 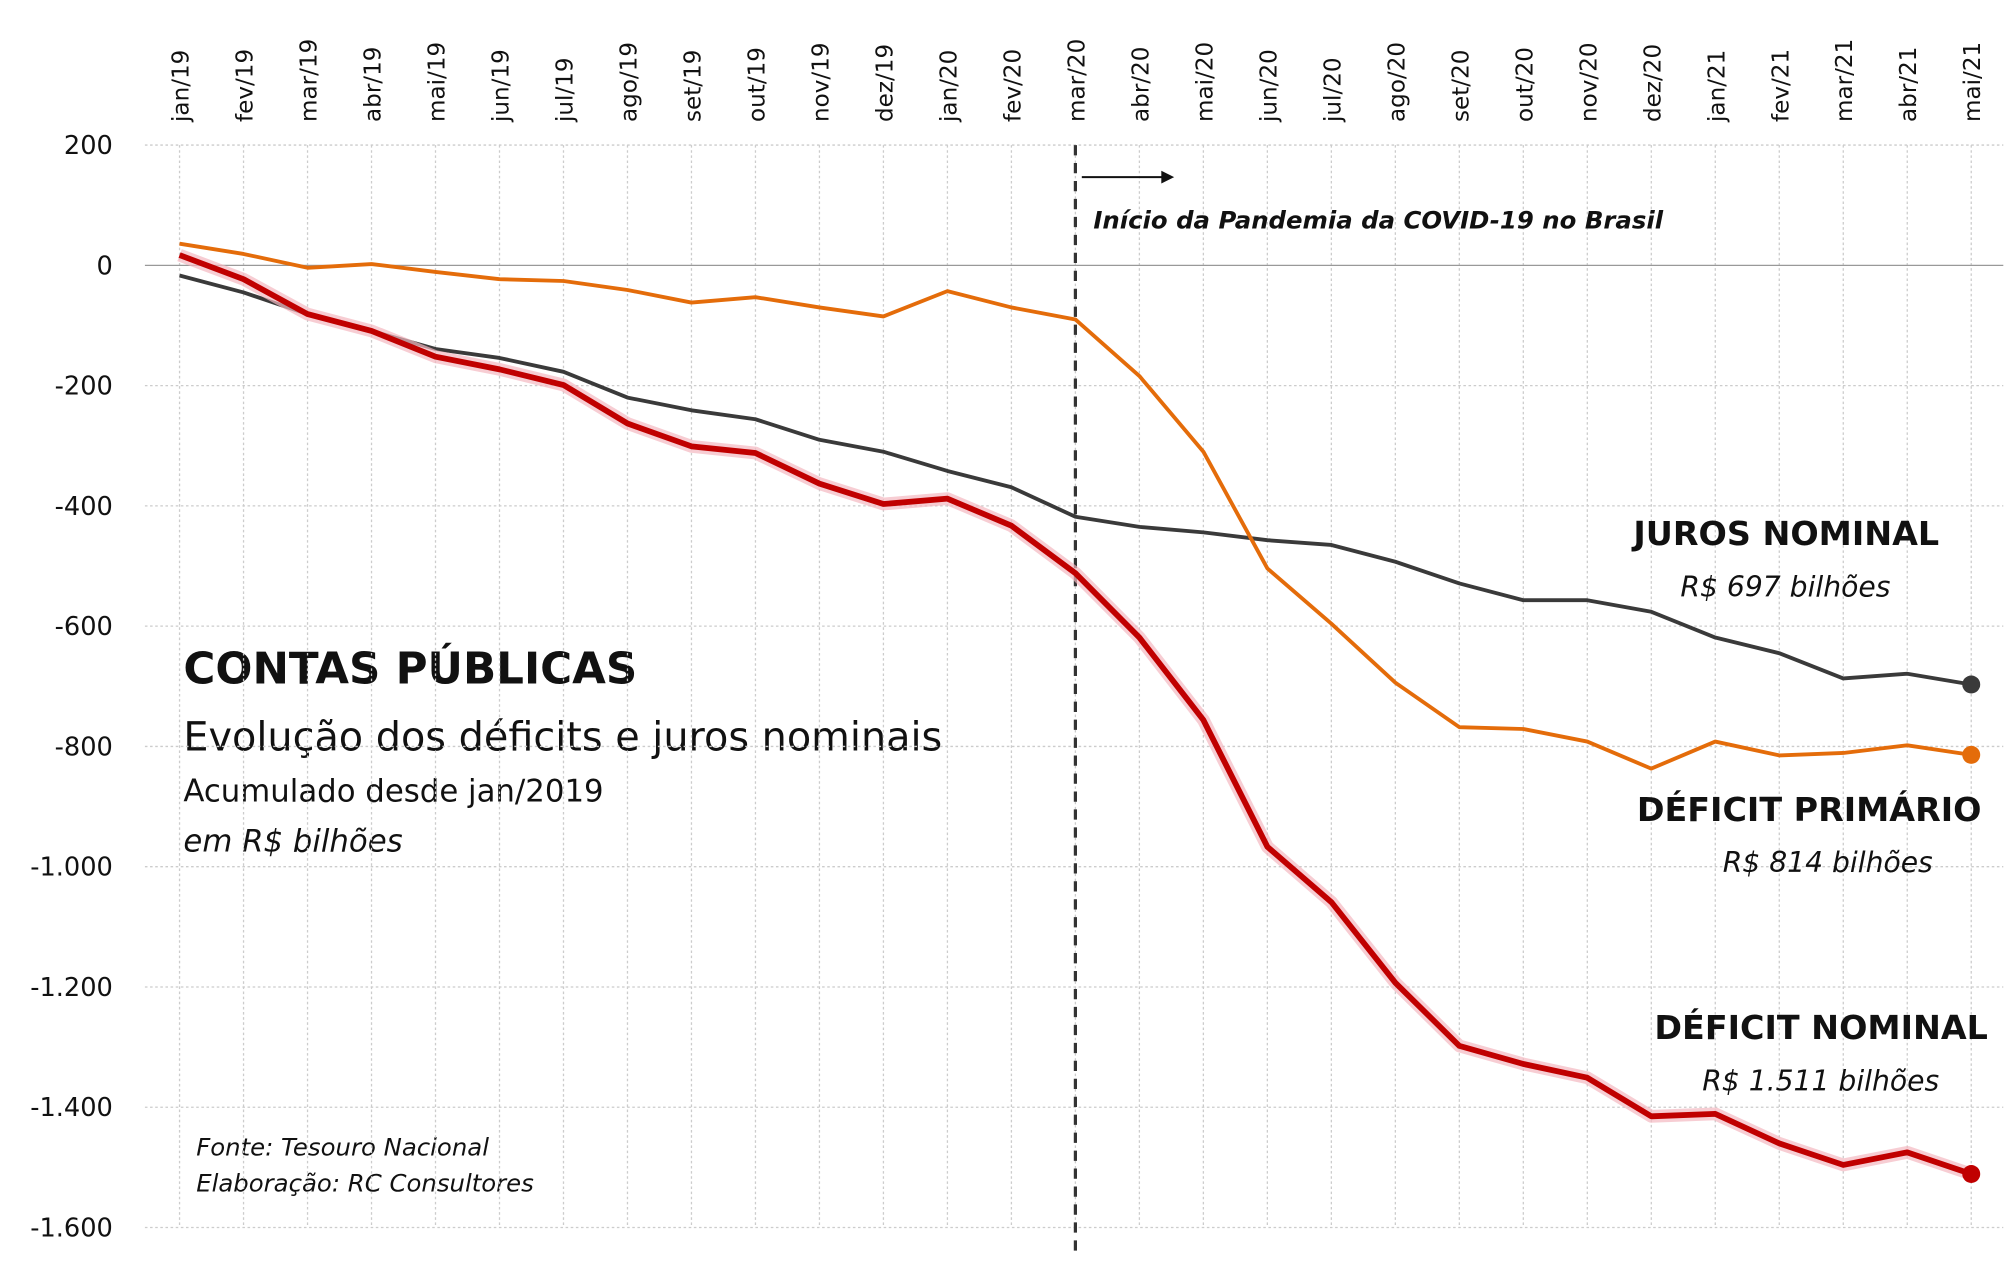 What do you see at coordinates (757, 84) in the screenshot?
I see `x-tick-label: out/19` at bounding box center [757, 84].